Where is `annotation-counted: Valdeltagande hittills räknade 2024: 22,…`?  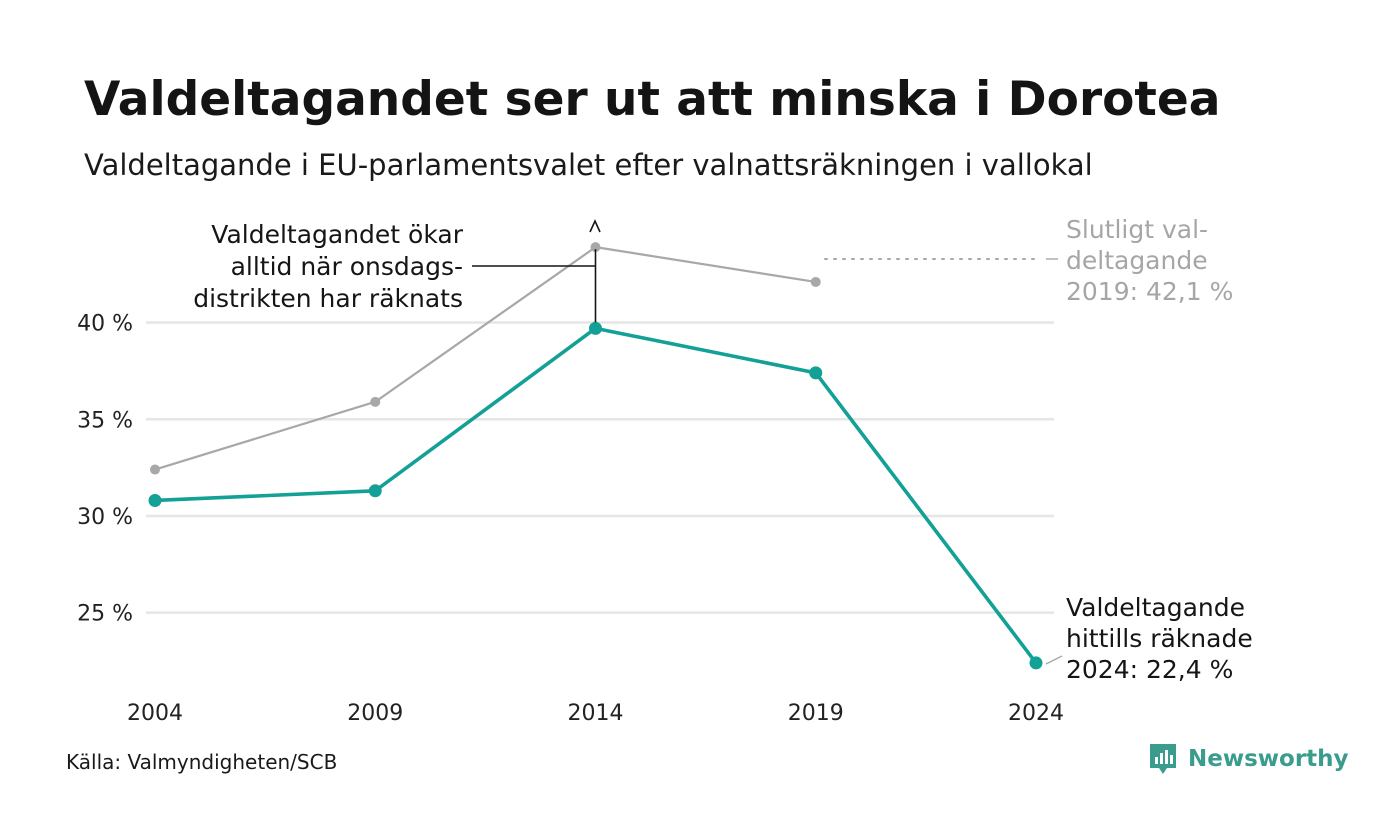
annotation-counted: Valdeltagande hittills räknade 2024: 22,… is located at coordinates (1149, 638).